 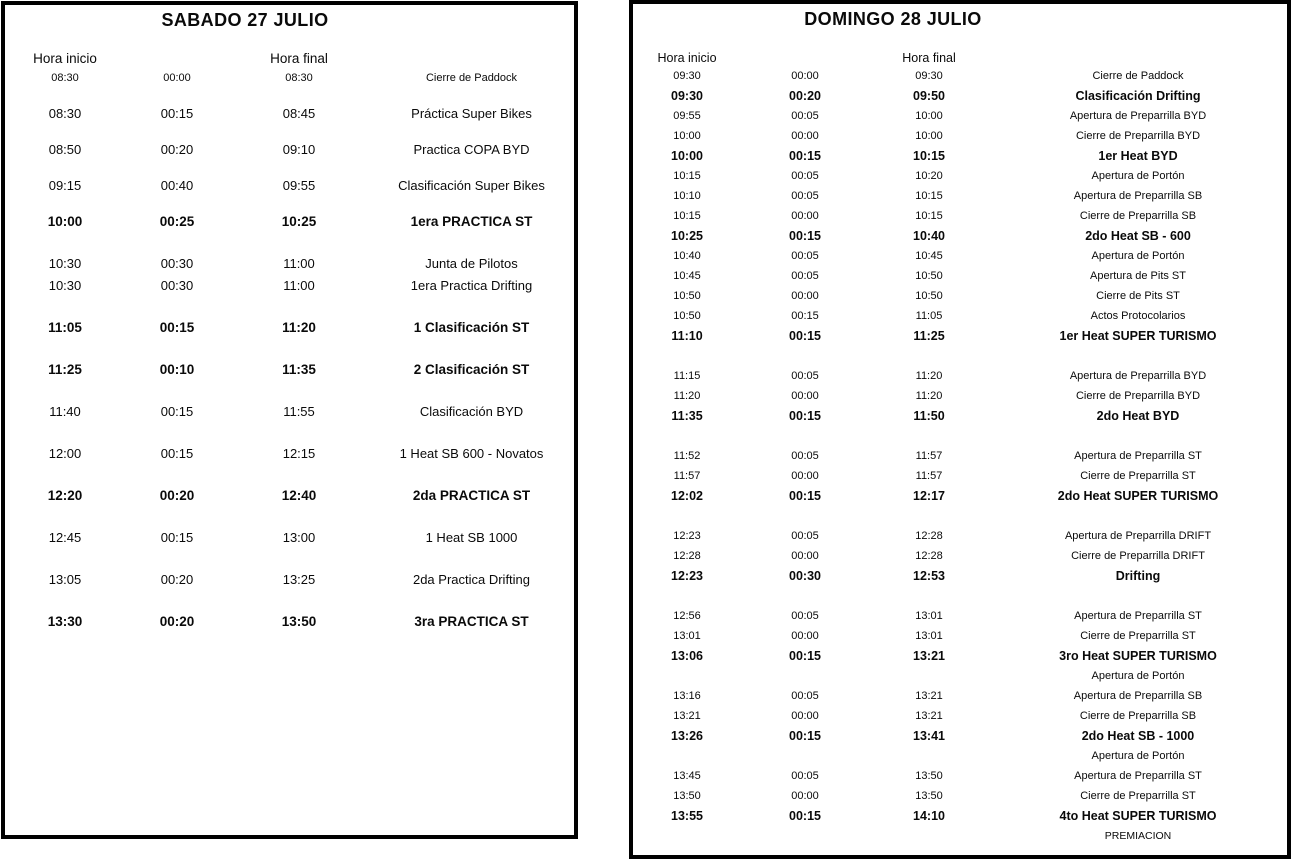 I want to click on event-label: Junta de Pilotos, so click(x=471, y=263).